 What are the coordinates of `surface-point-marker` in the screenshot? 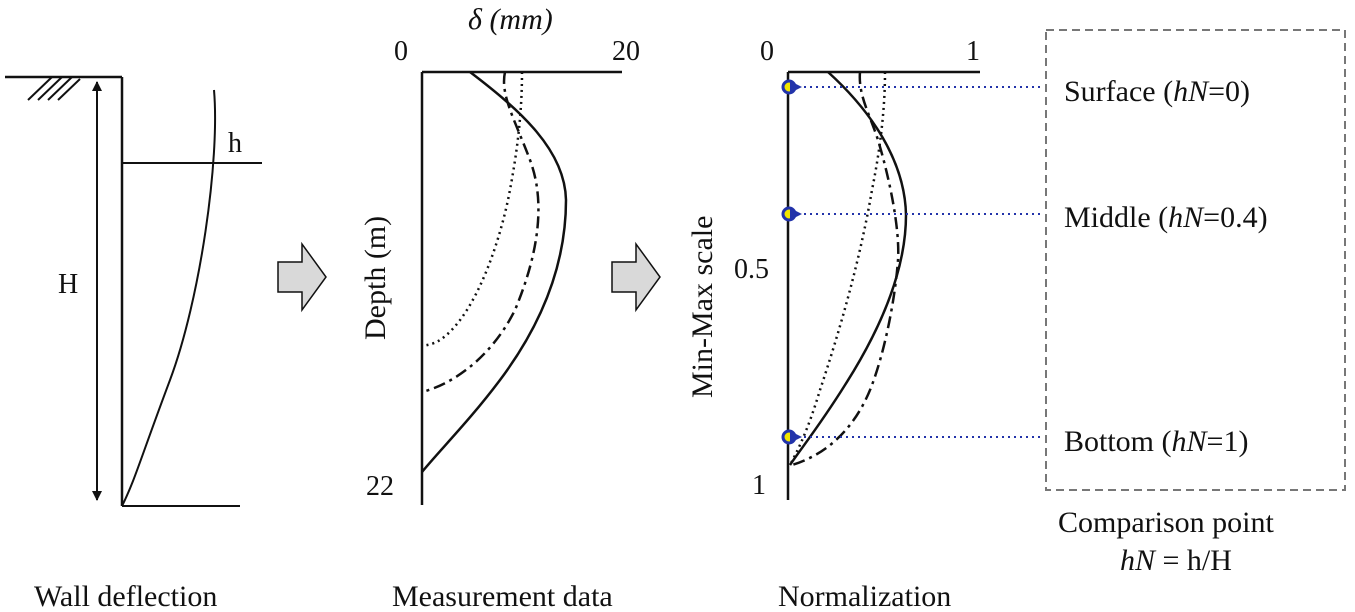 It's located at (789, 87).